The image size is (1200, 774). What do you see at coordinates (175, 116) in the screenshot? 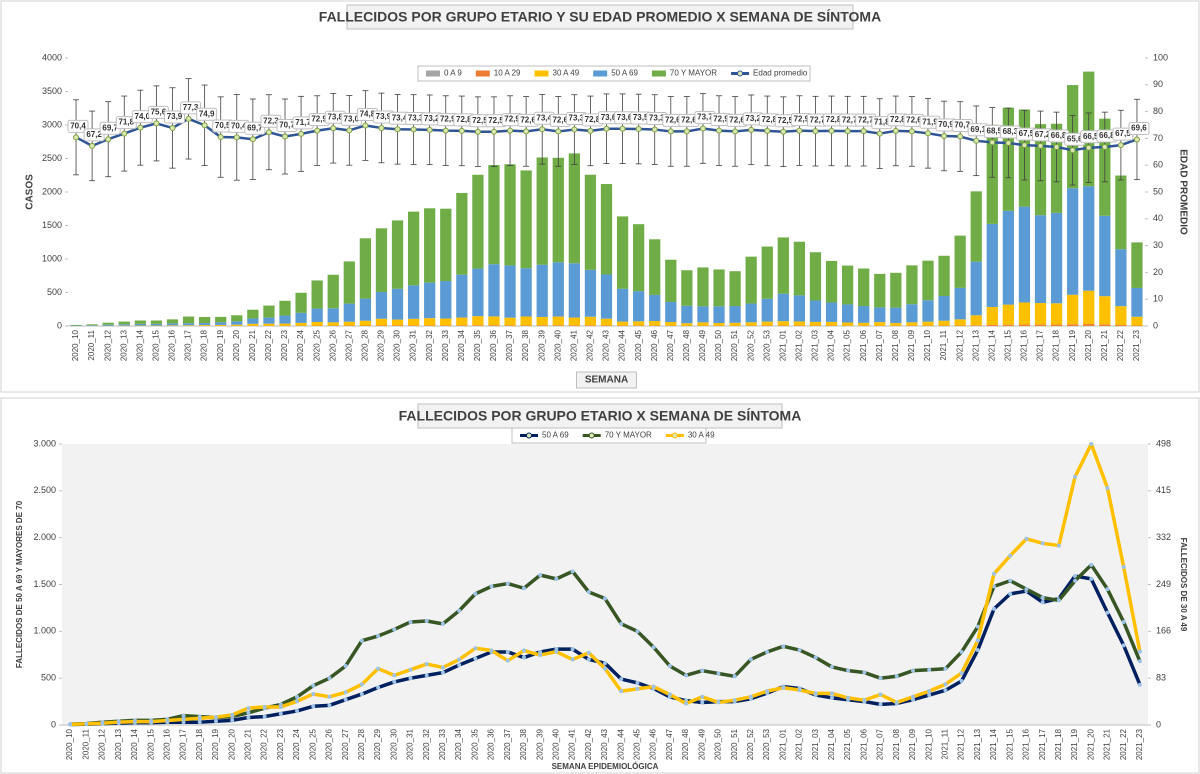
I see `data-label: 73,9` at bounding box center [175, 116].